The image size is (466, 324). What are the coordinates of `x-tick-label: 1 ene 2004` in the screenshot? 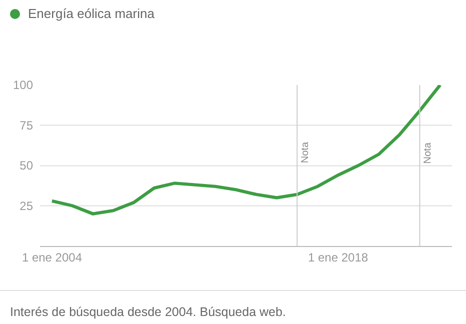 It's located at (52, 257).